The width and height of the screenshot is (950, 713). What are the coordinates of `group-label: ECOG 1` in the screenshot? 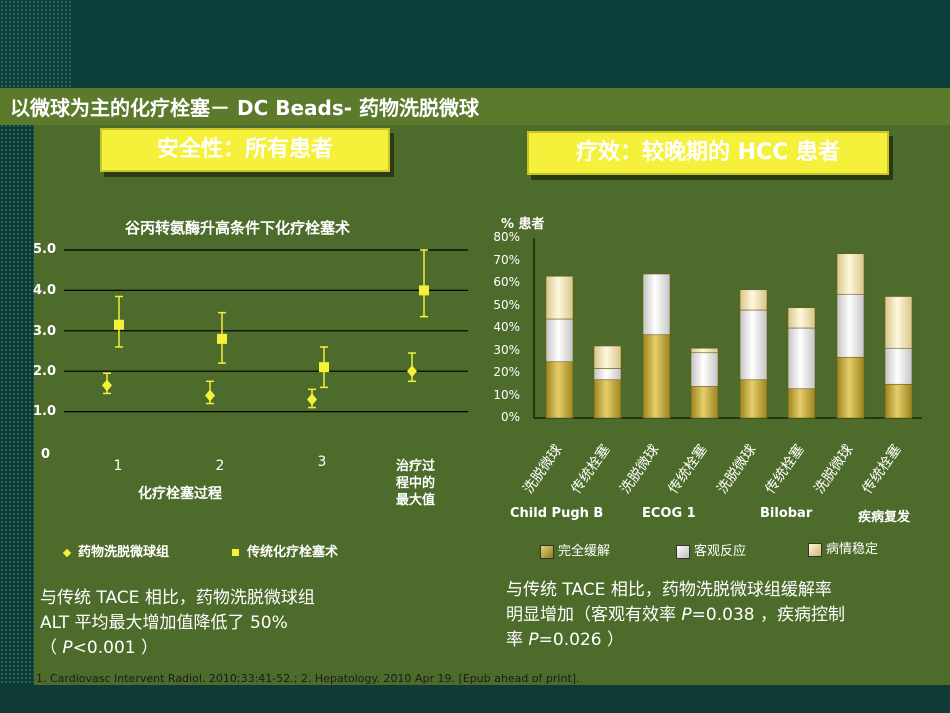 It's located at (669, 513).